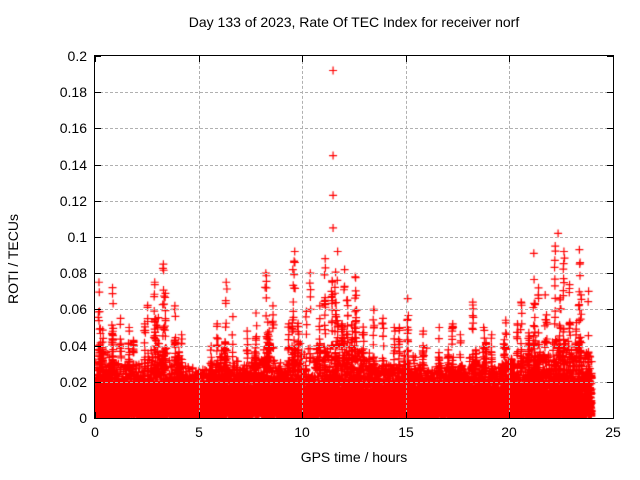 The width and height of the screenshot is (640, 480). Describe the element at coordinates (302, 432) in the screenshot. I see `x-tick-label: 10` at that location.